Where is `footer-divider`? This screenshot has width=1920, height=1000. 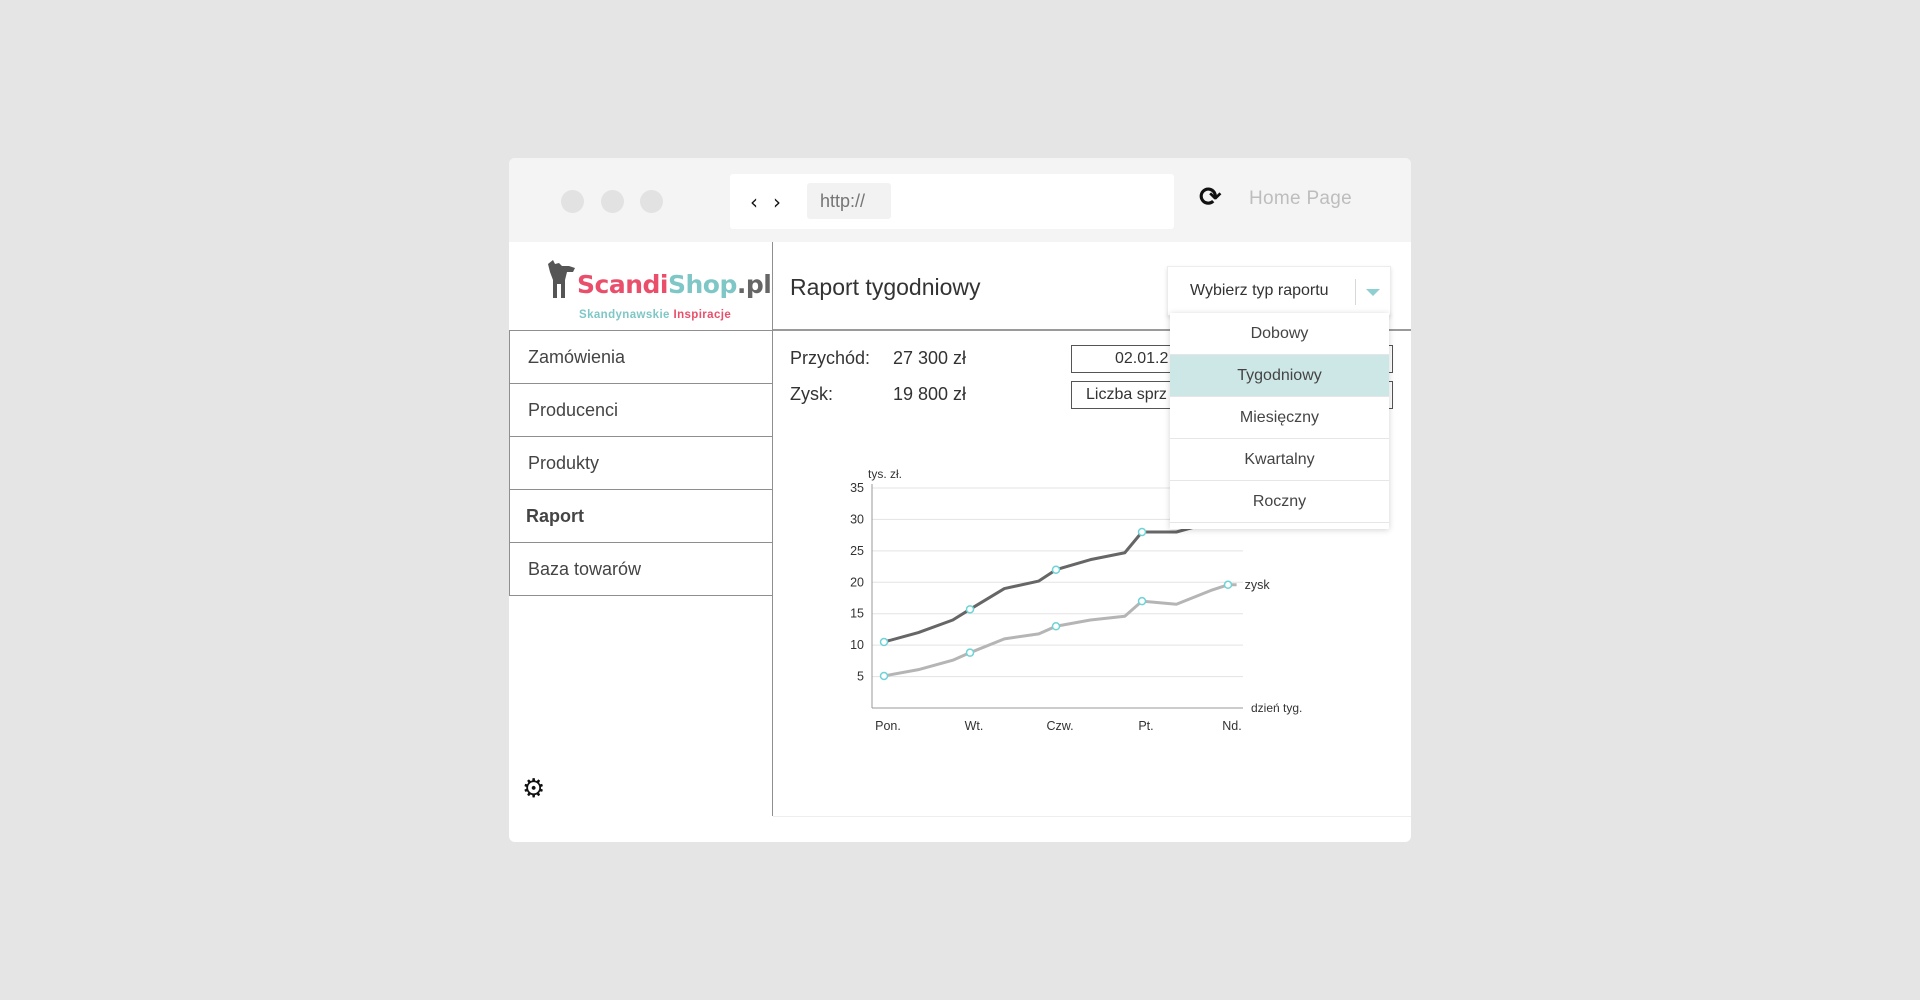
footer-divider is located at coordinates (1092, 816).